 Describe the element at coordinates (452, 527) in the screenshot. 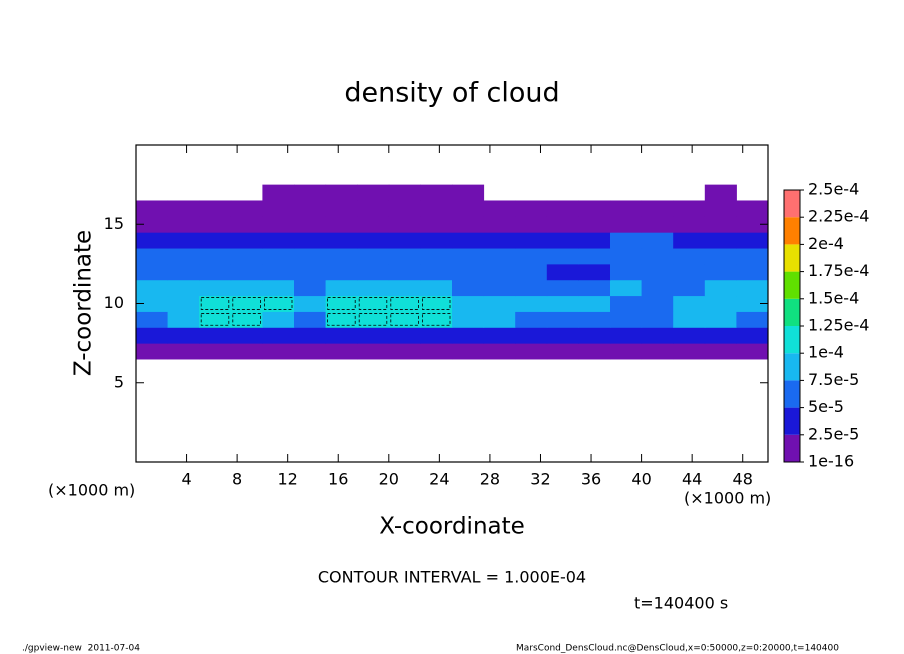

I see `x-axis-label: X-coordinate` at that location.